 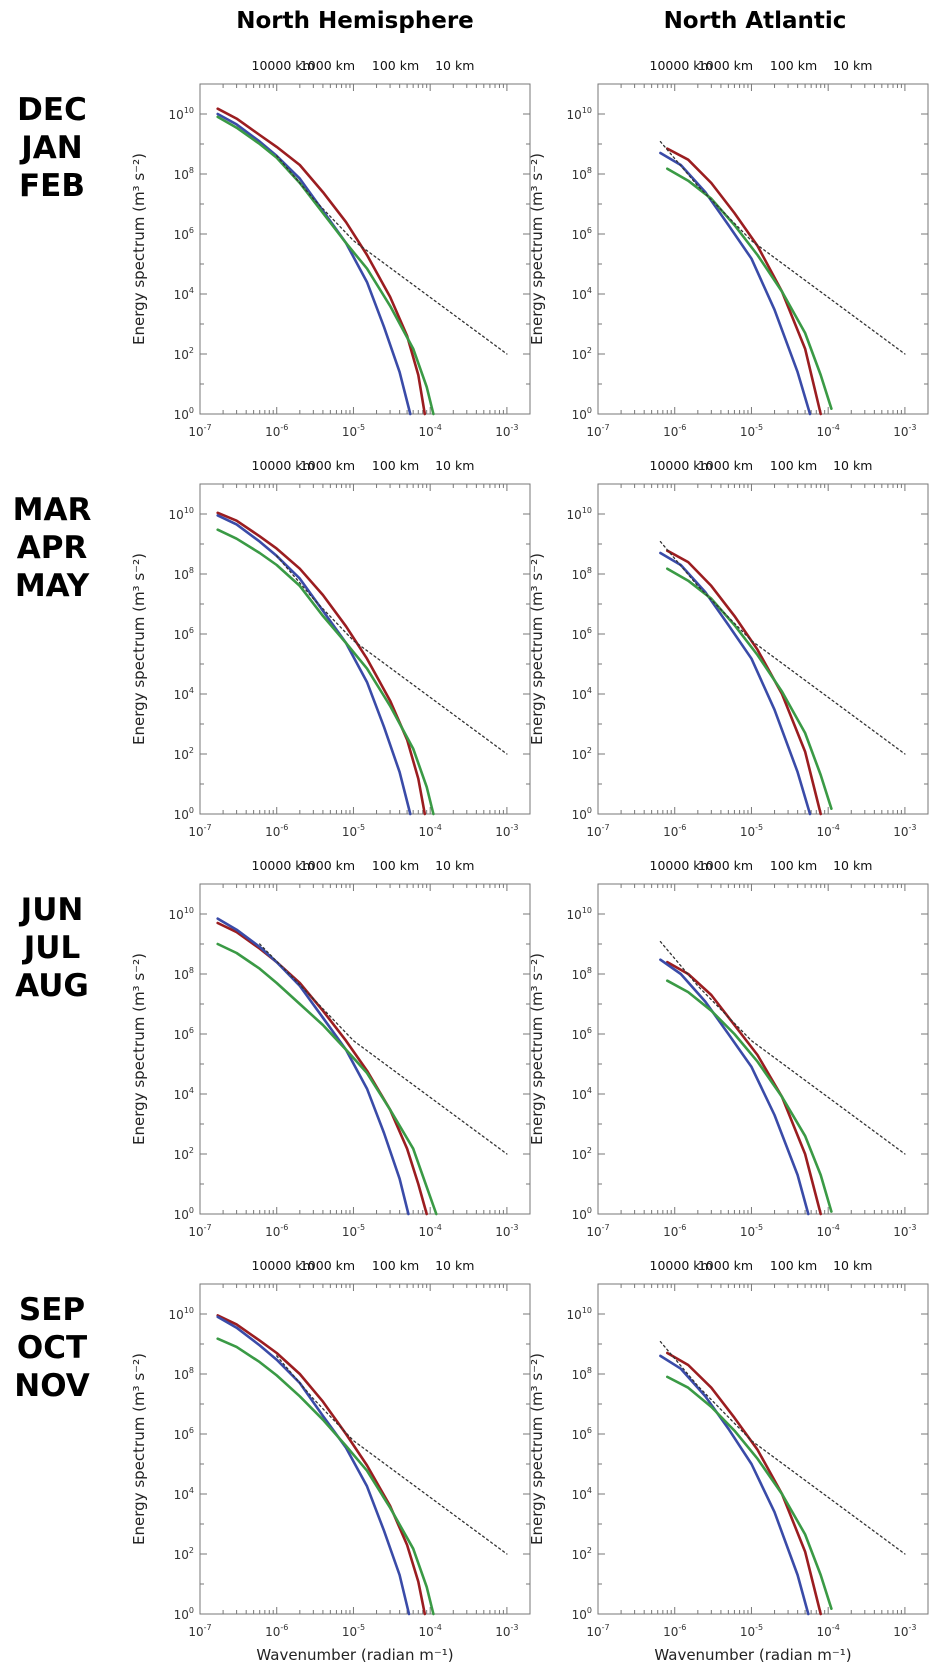 I want to click on season-month: JAN, so click(x=50, y=148).